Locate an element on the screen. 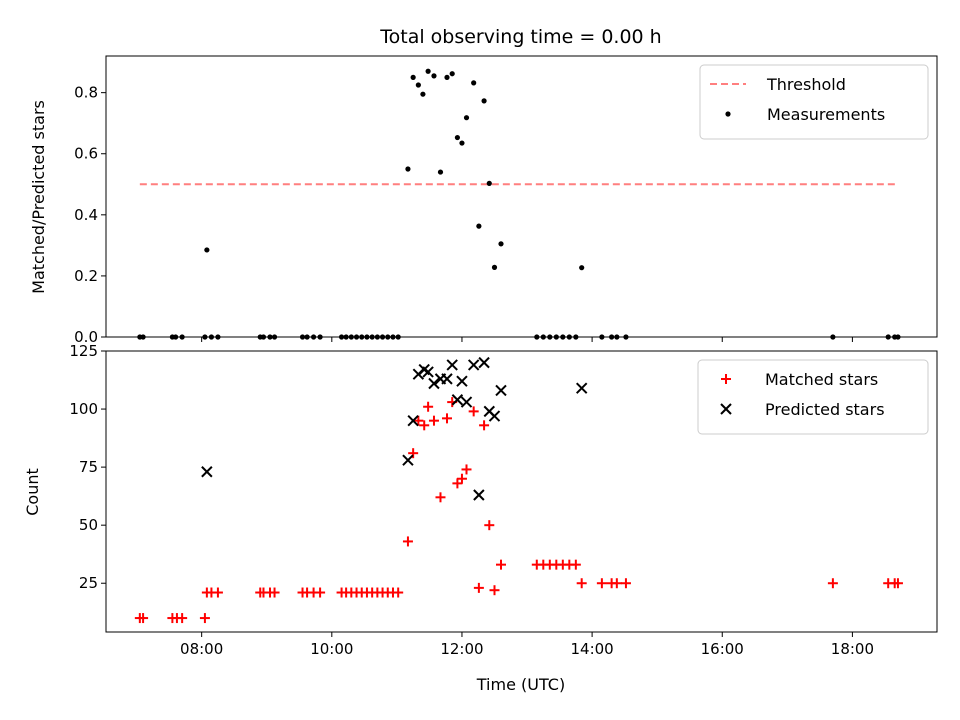 This screenshot has width=960, height=720. bottom-legend-box is located at coordinates (813, 397).